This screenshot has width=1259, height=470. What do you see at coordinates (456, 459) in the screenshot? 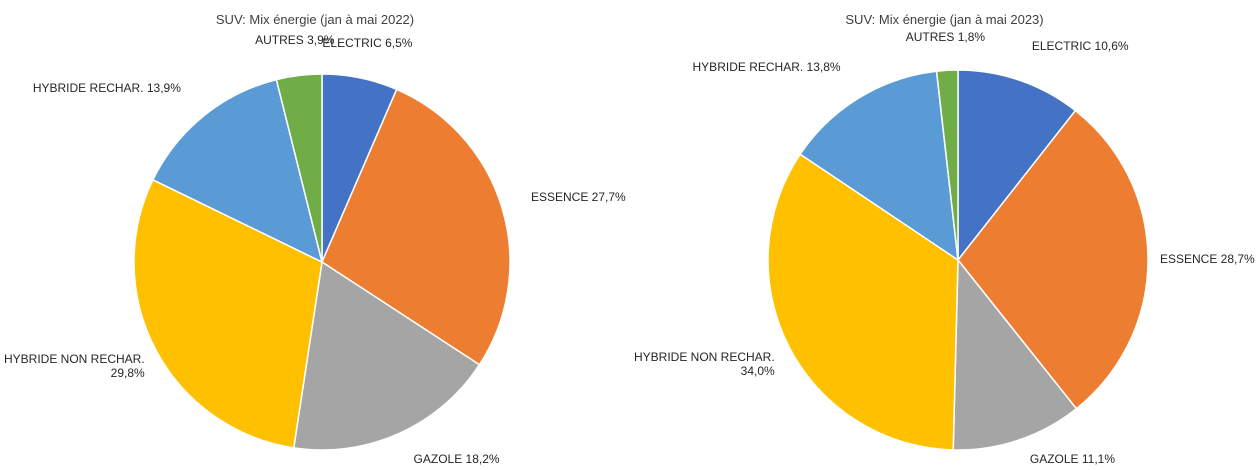
I see `data-label-gazole: GAZOLE 18,2%` at bounding box center [456, 459].